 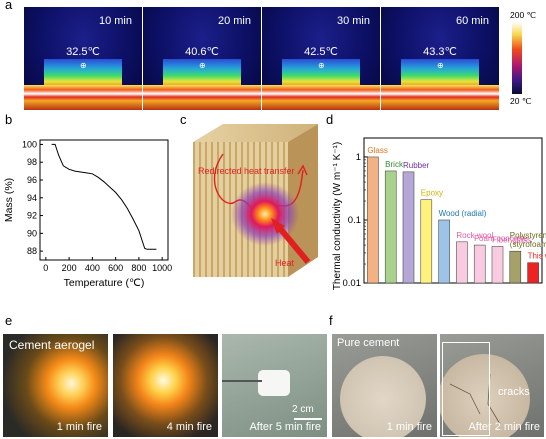 I want to click on panel-label-b: b, so click(x=9, y=119).